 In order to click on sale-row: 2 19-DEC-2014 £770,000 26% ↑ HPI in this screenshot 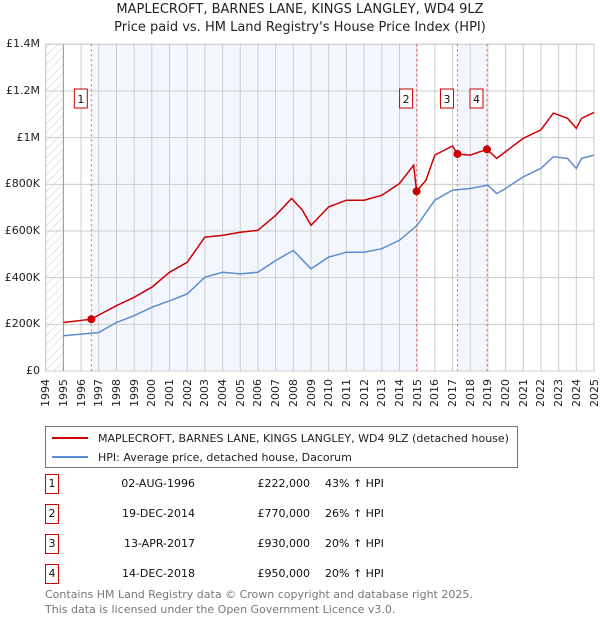, I will do `click(245, 514)`.